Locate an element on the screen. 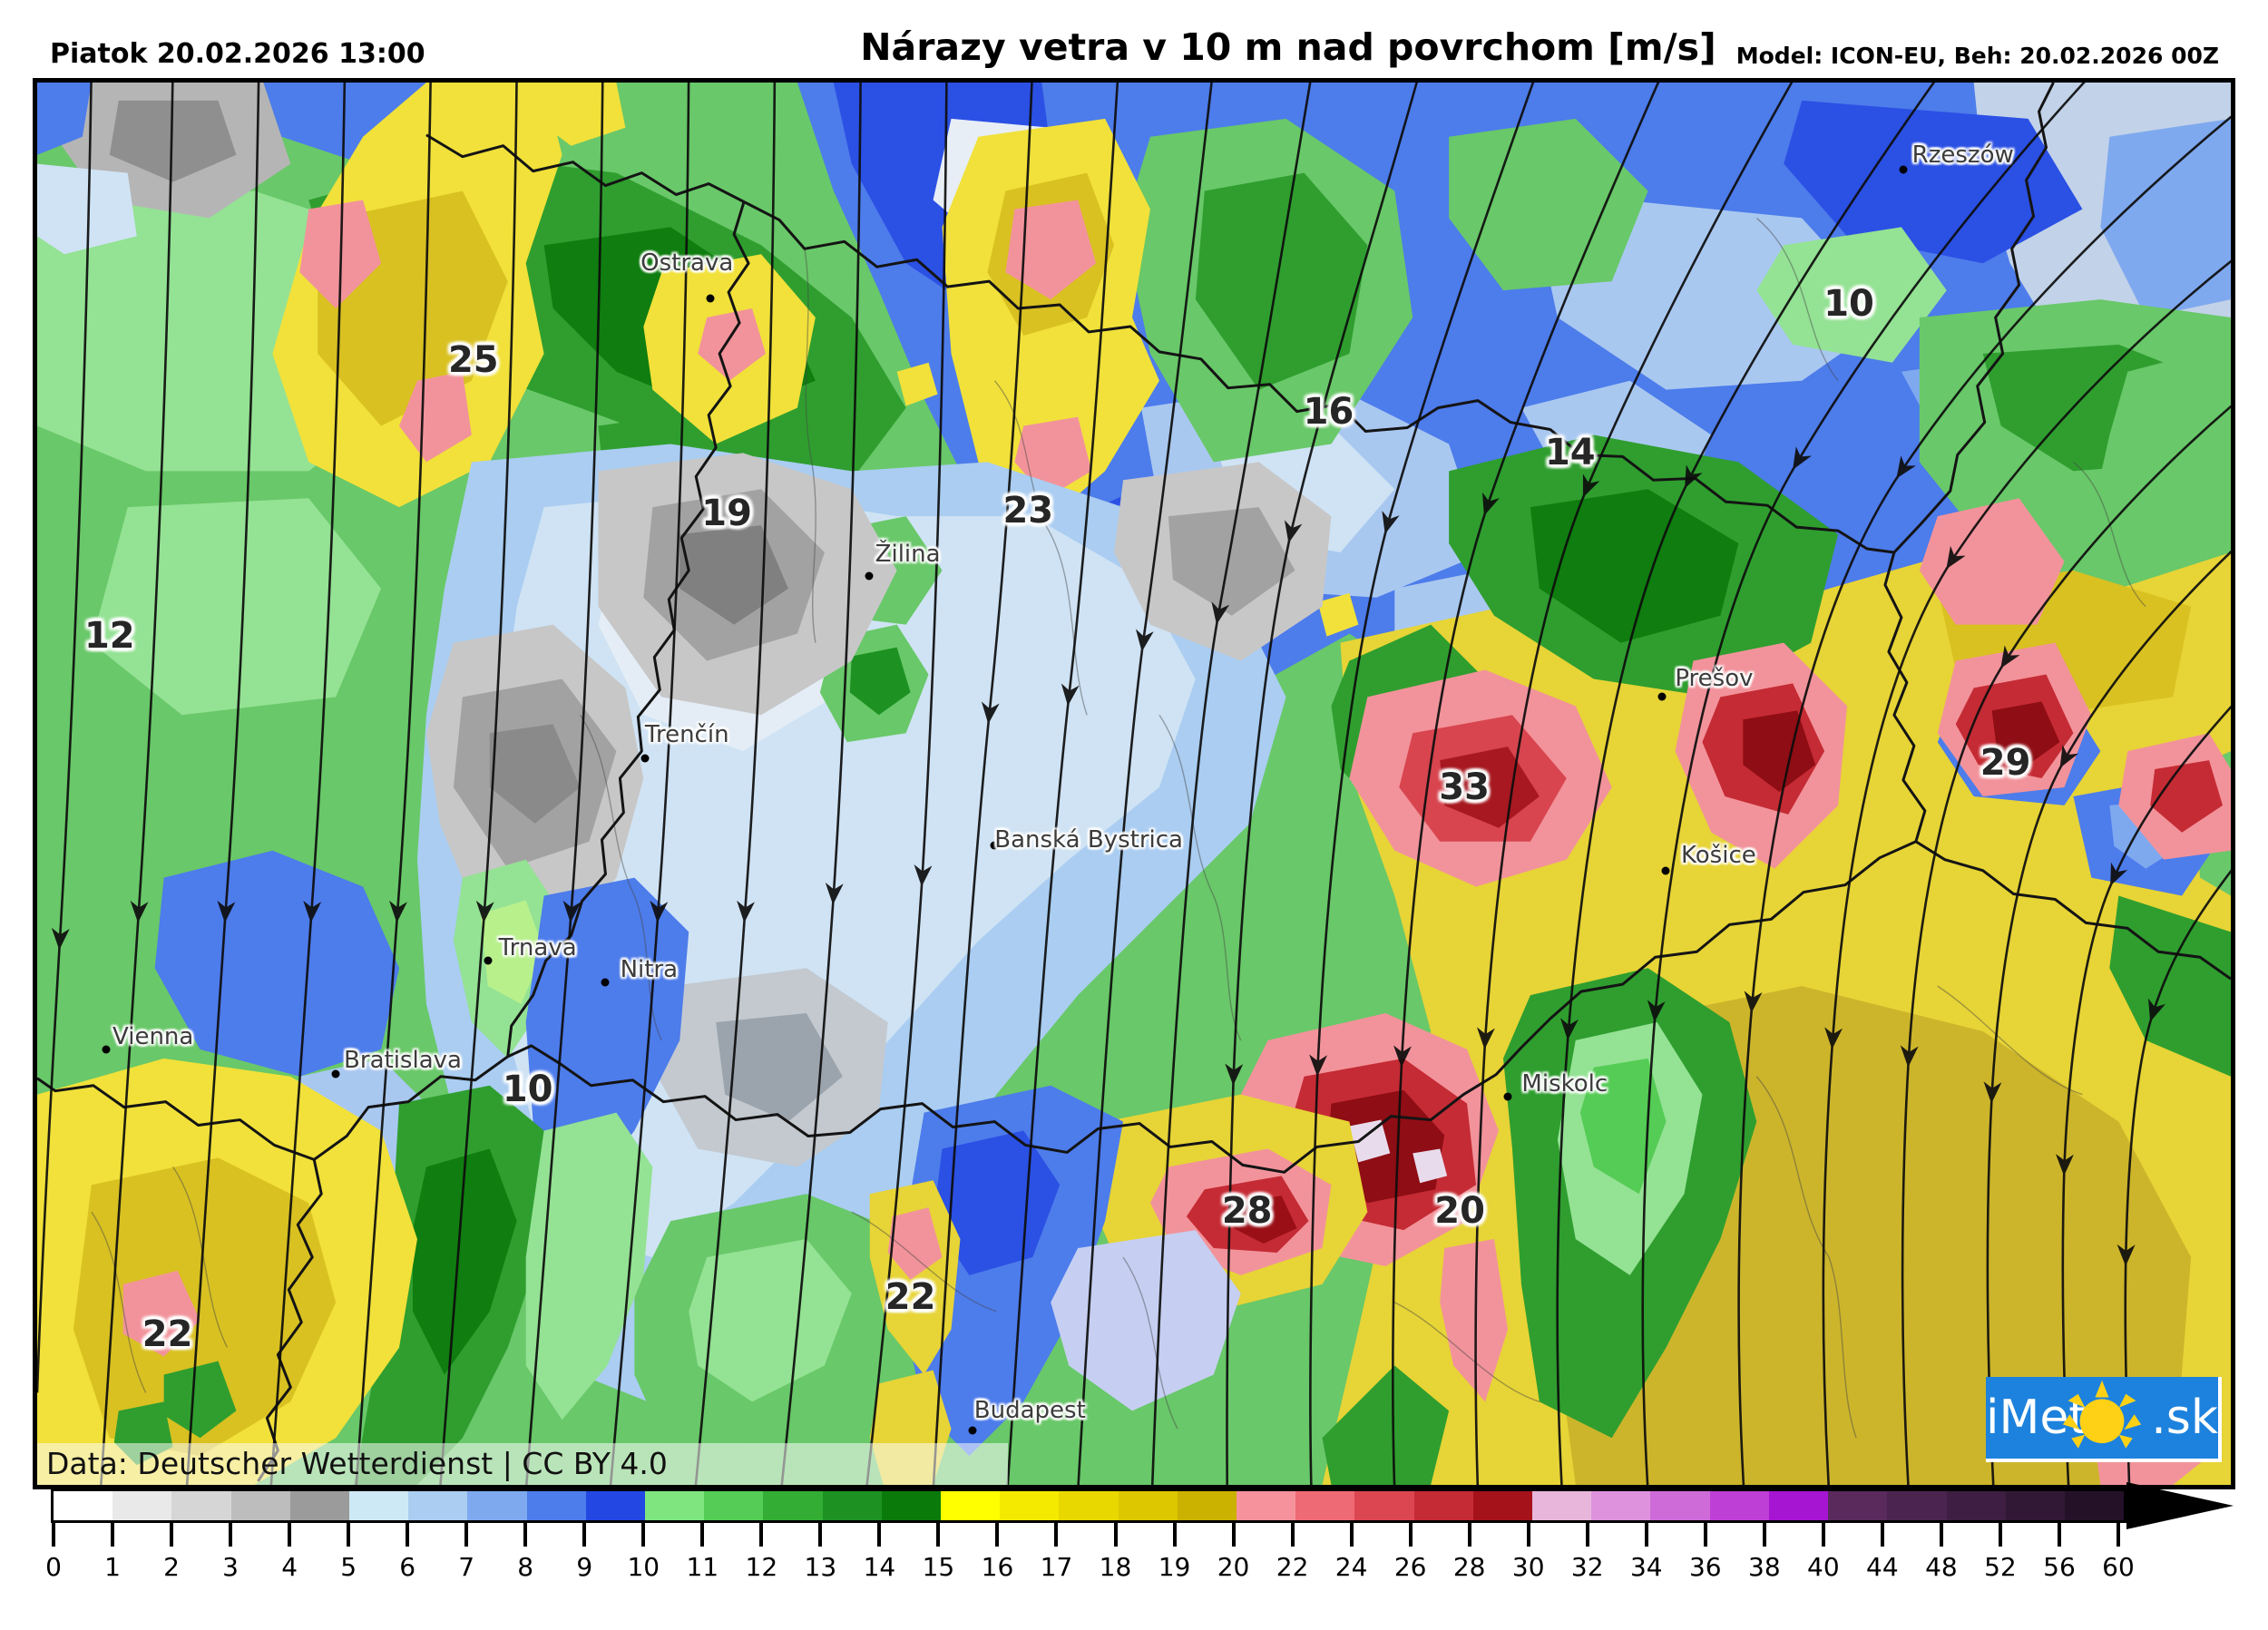 Image resolution: width=2268 pixels, height=1630 pixels. city-label: Prešov is located at coordinates (1715, 679).